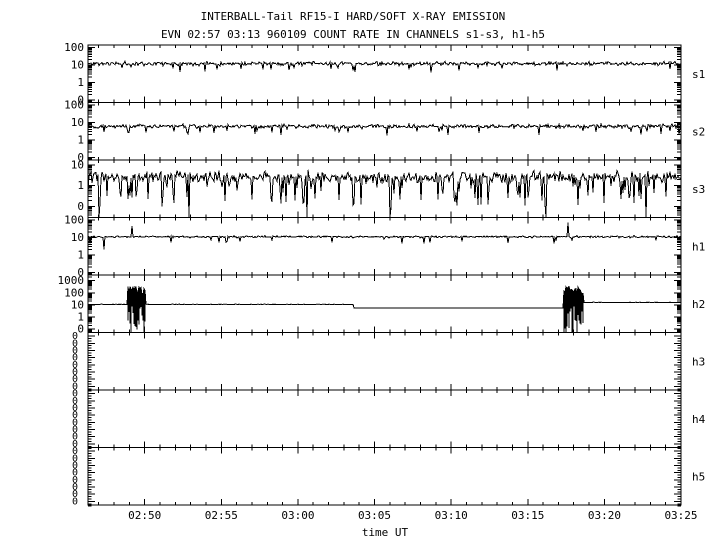 This screenshot has width=720, height=550. I want to click on panel-s2-trace, so click(384, 129).